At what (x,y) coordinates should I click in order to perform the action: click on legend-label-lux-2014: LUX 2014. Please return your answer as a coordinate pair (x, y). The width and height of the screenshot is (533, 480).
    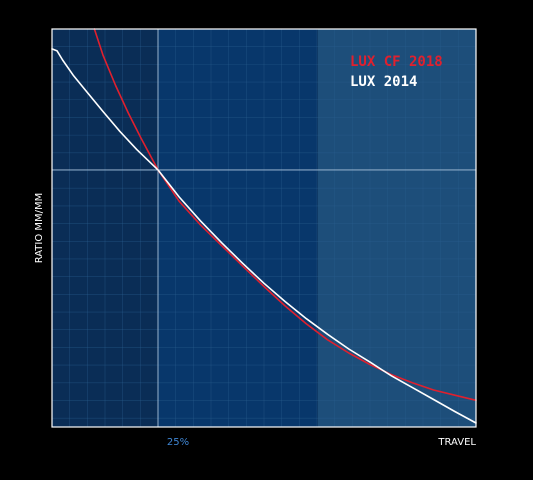
    Looking at the image, I should click on (383, 82).